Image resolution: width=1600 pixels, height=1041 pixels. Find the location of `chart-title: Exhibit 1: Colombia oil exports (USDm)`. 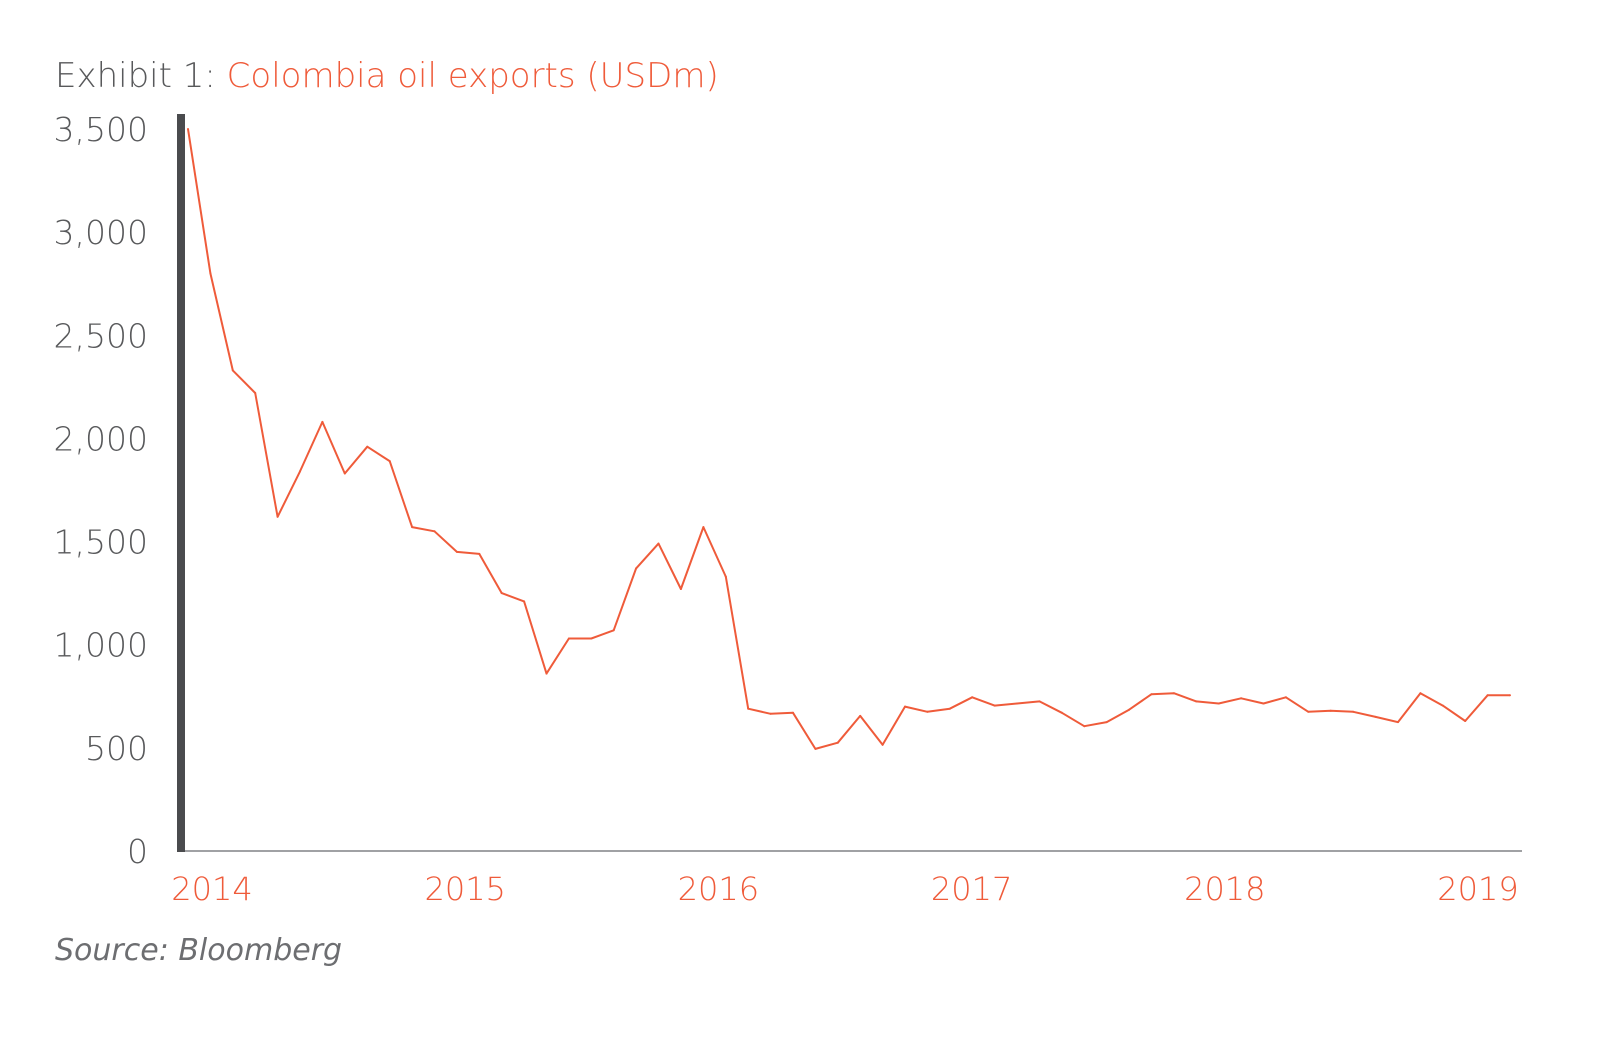

chart-title: Exhibit 1: Colombia oil exports (USDm) is located at coordinates (387, 76).